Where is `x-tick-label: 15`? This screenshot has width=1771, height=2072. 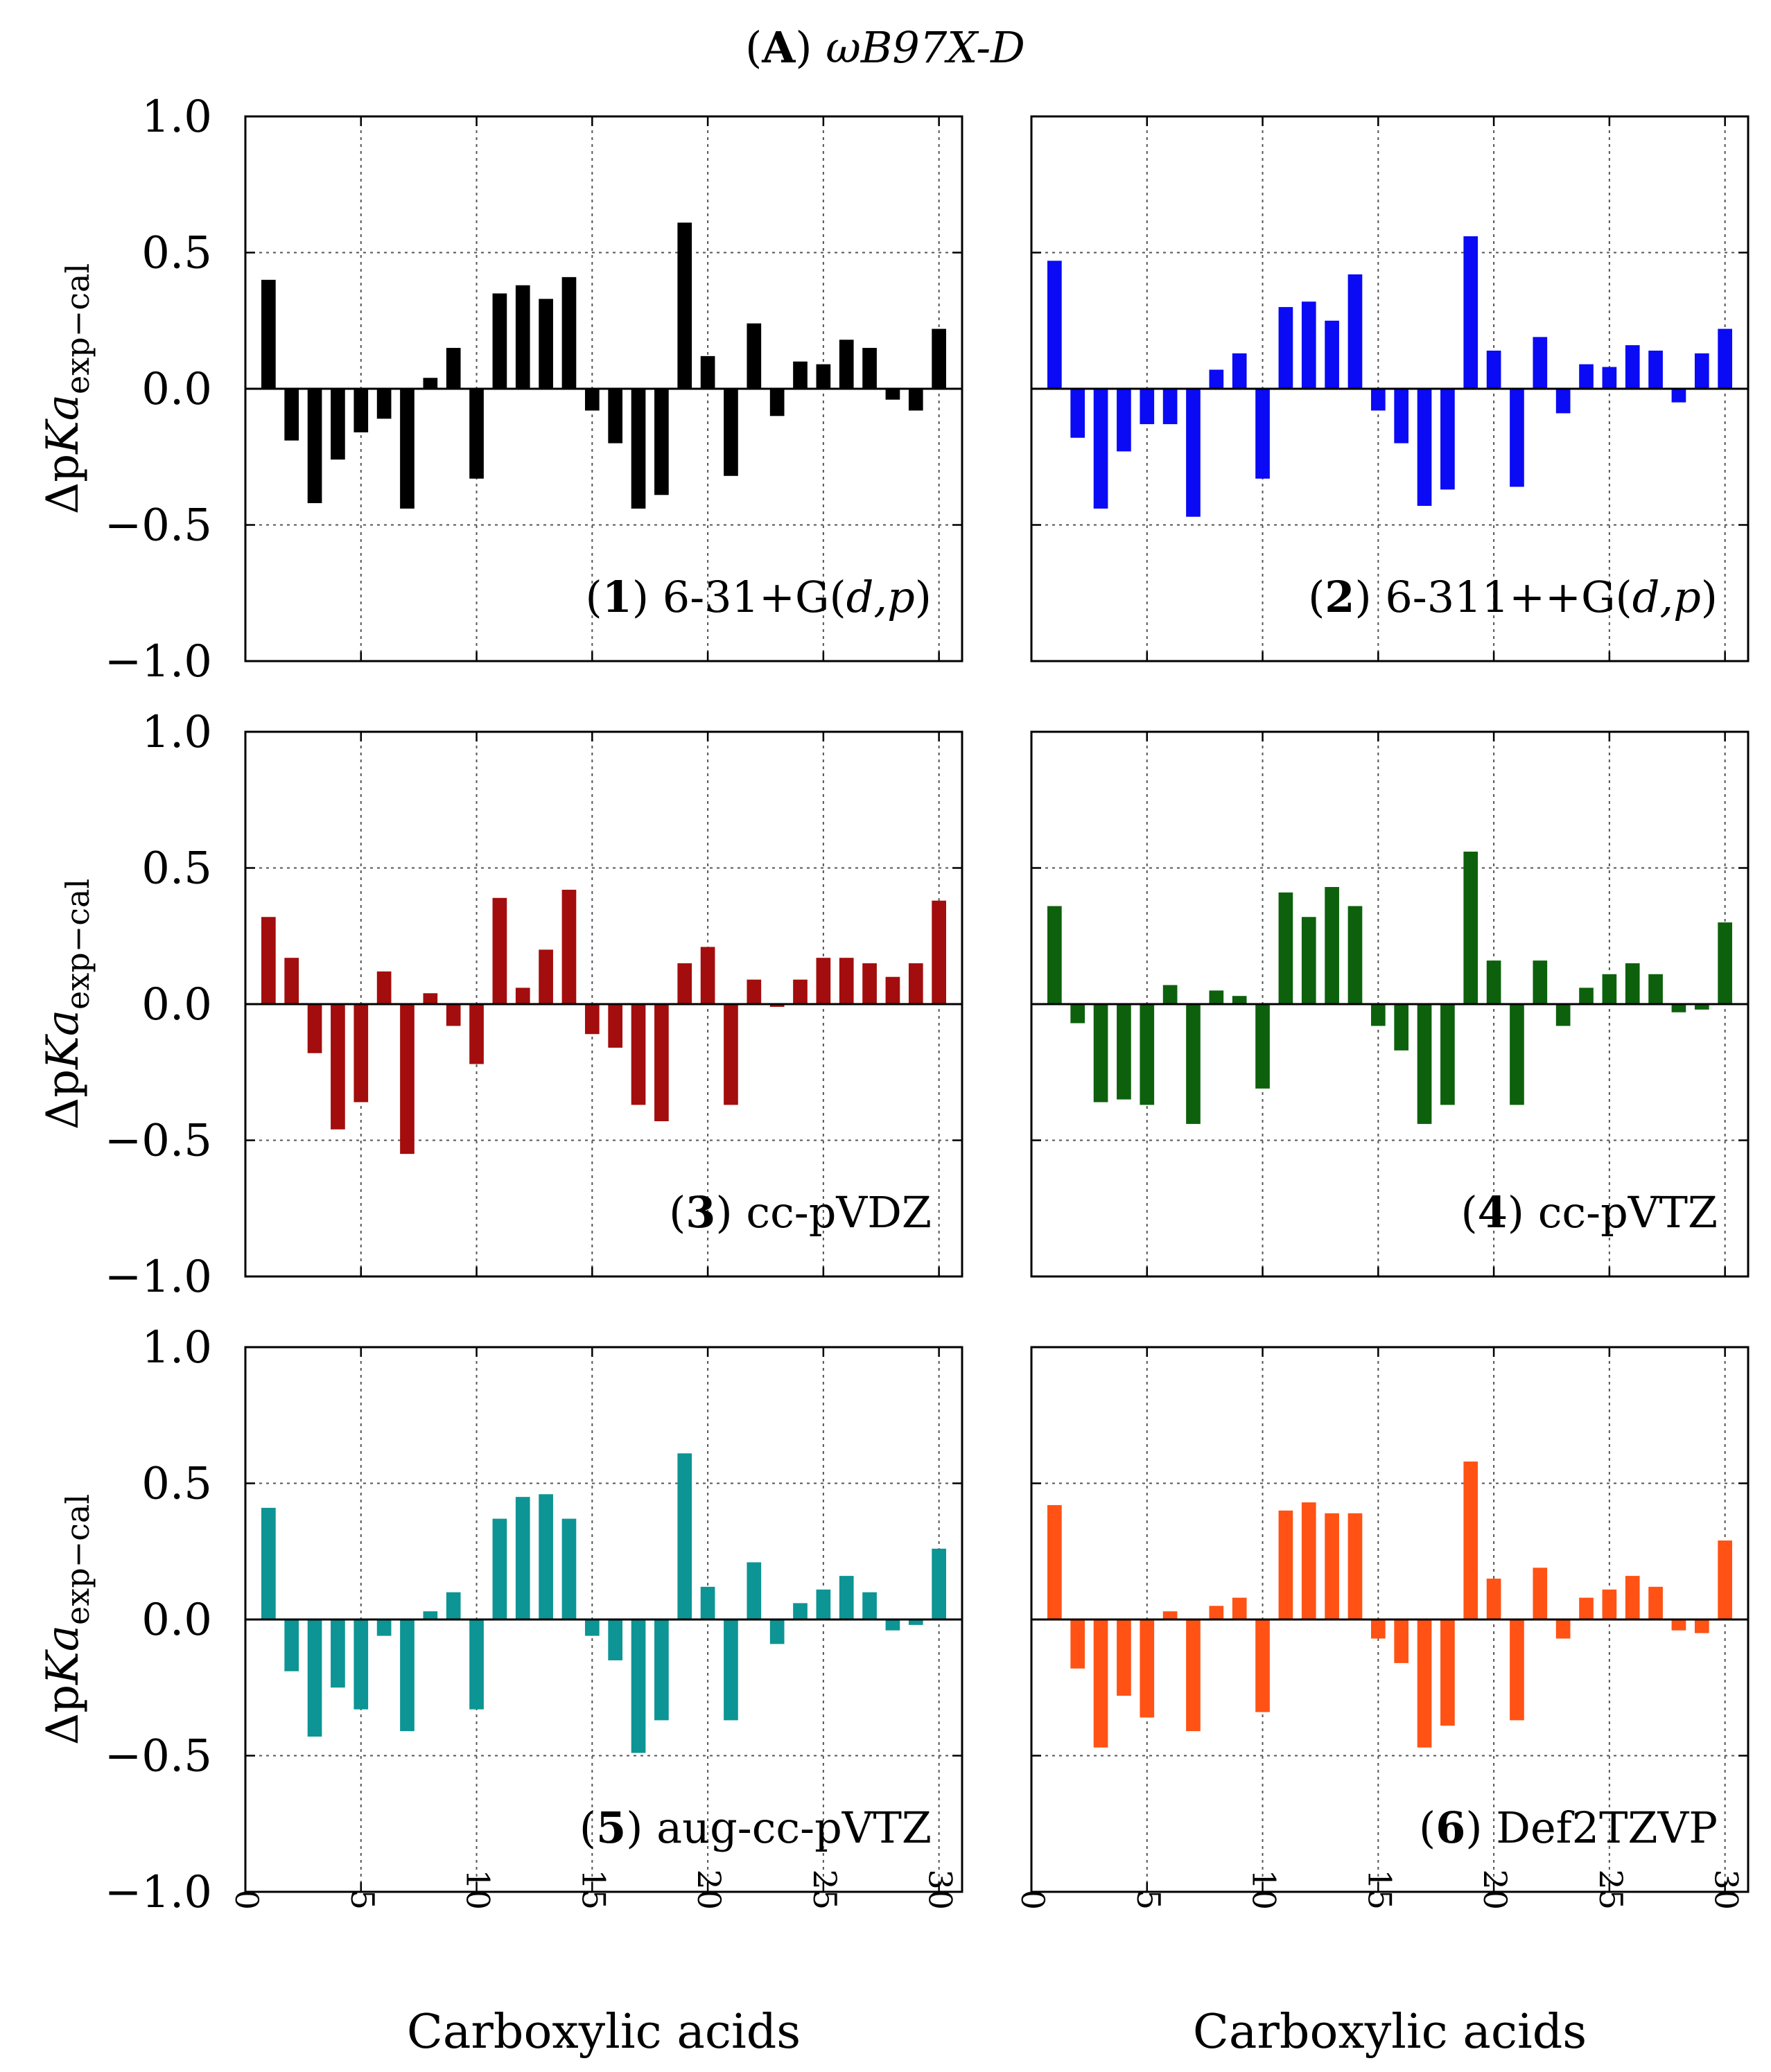 x-tick-label: 15 is located at coordinates (594, 1890).